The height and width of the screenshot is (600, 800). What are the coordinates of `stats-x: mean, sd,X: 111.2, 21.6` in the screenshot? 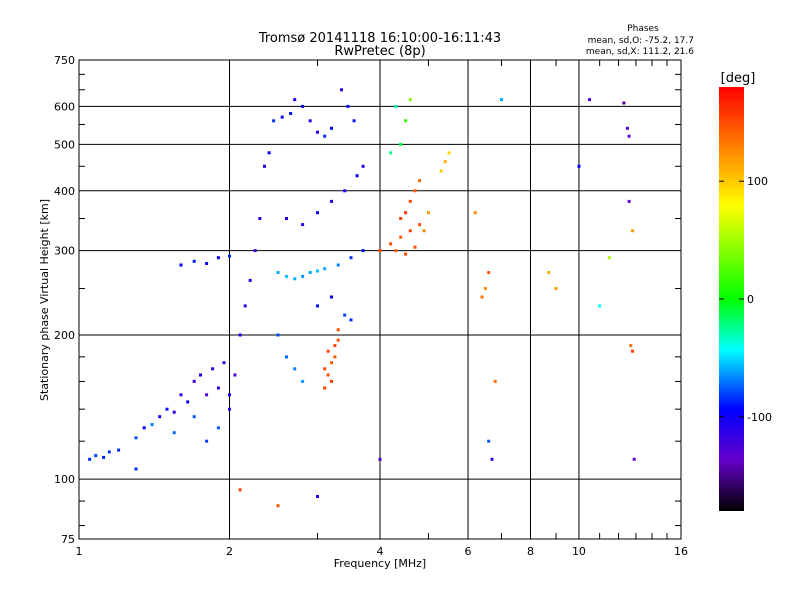 It's located at (640, 52).